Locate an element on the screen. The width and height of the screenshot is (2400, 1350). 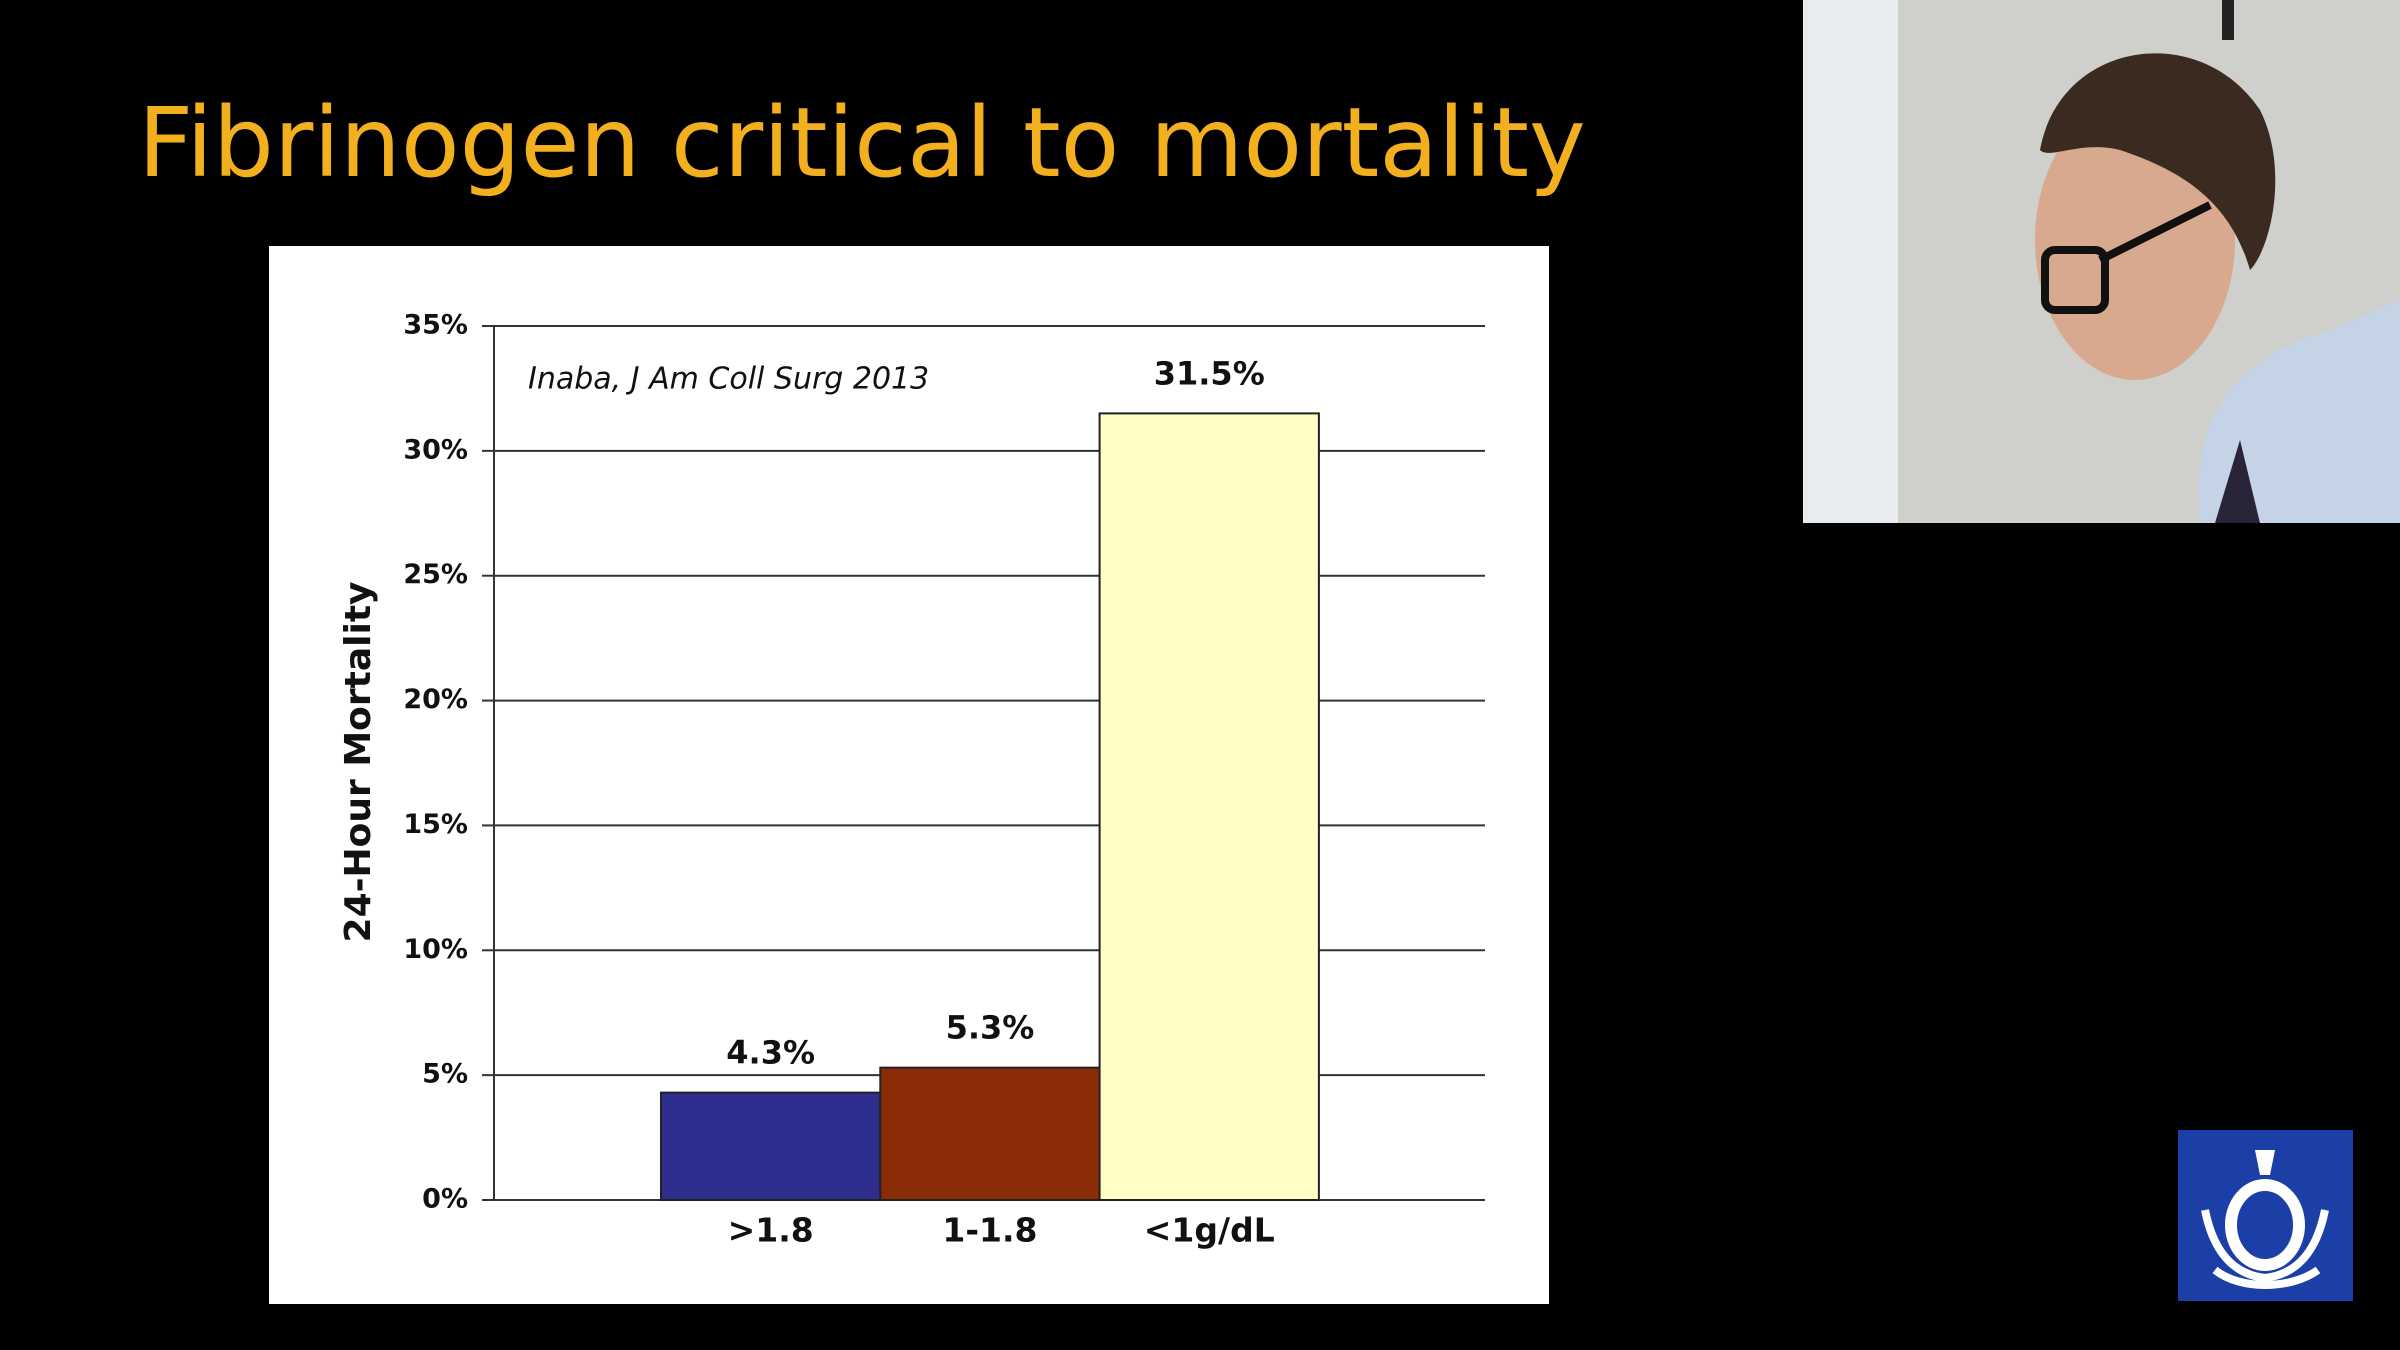
slide-title: Fibrinogen critical to mortality is located at coordinates (862, 143).